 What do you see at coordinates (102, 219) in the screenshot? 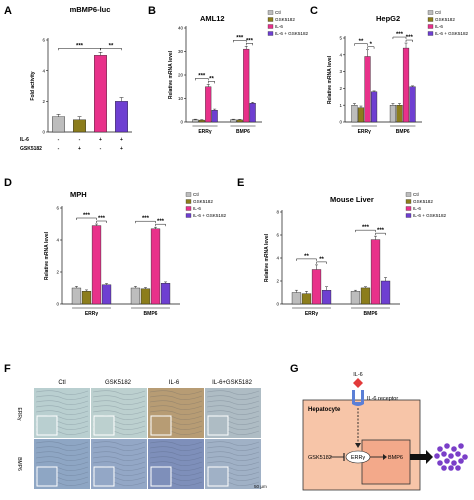
I see `chart-d-sig-label: ***` at bounding box center [102, 219].